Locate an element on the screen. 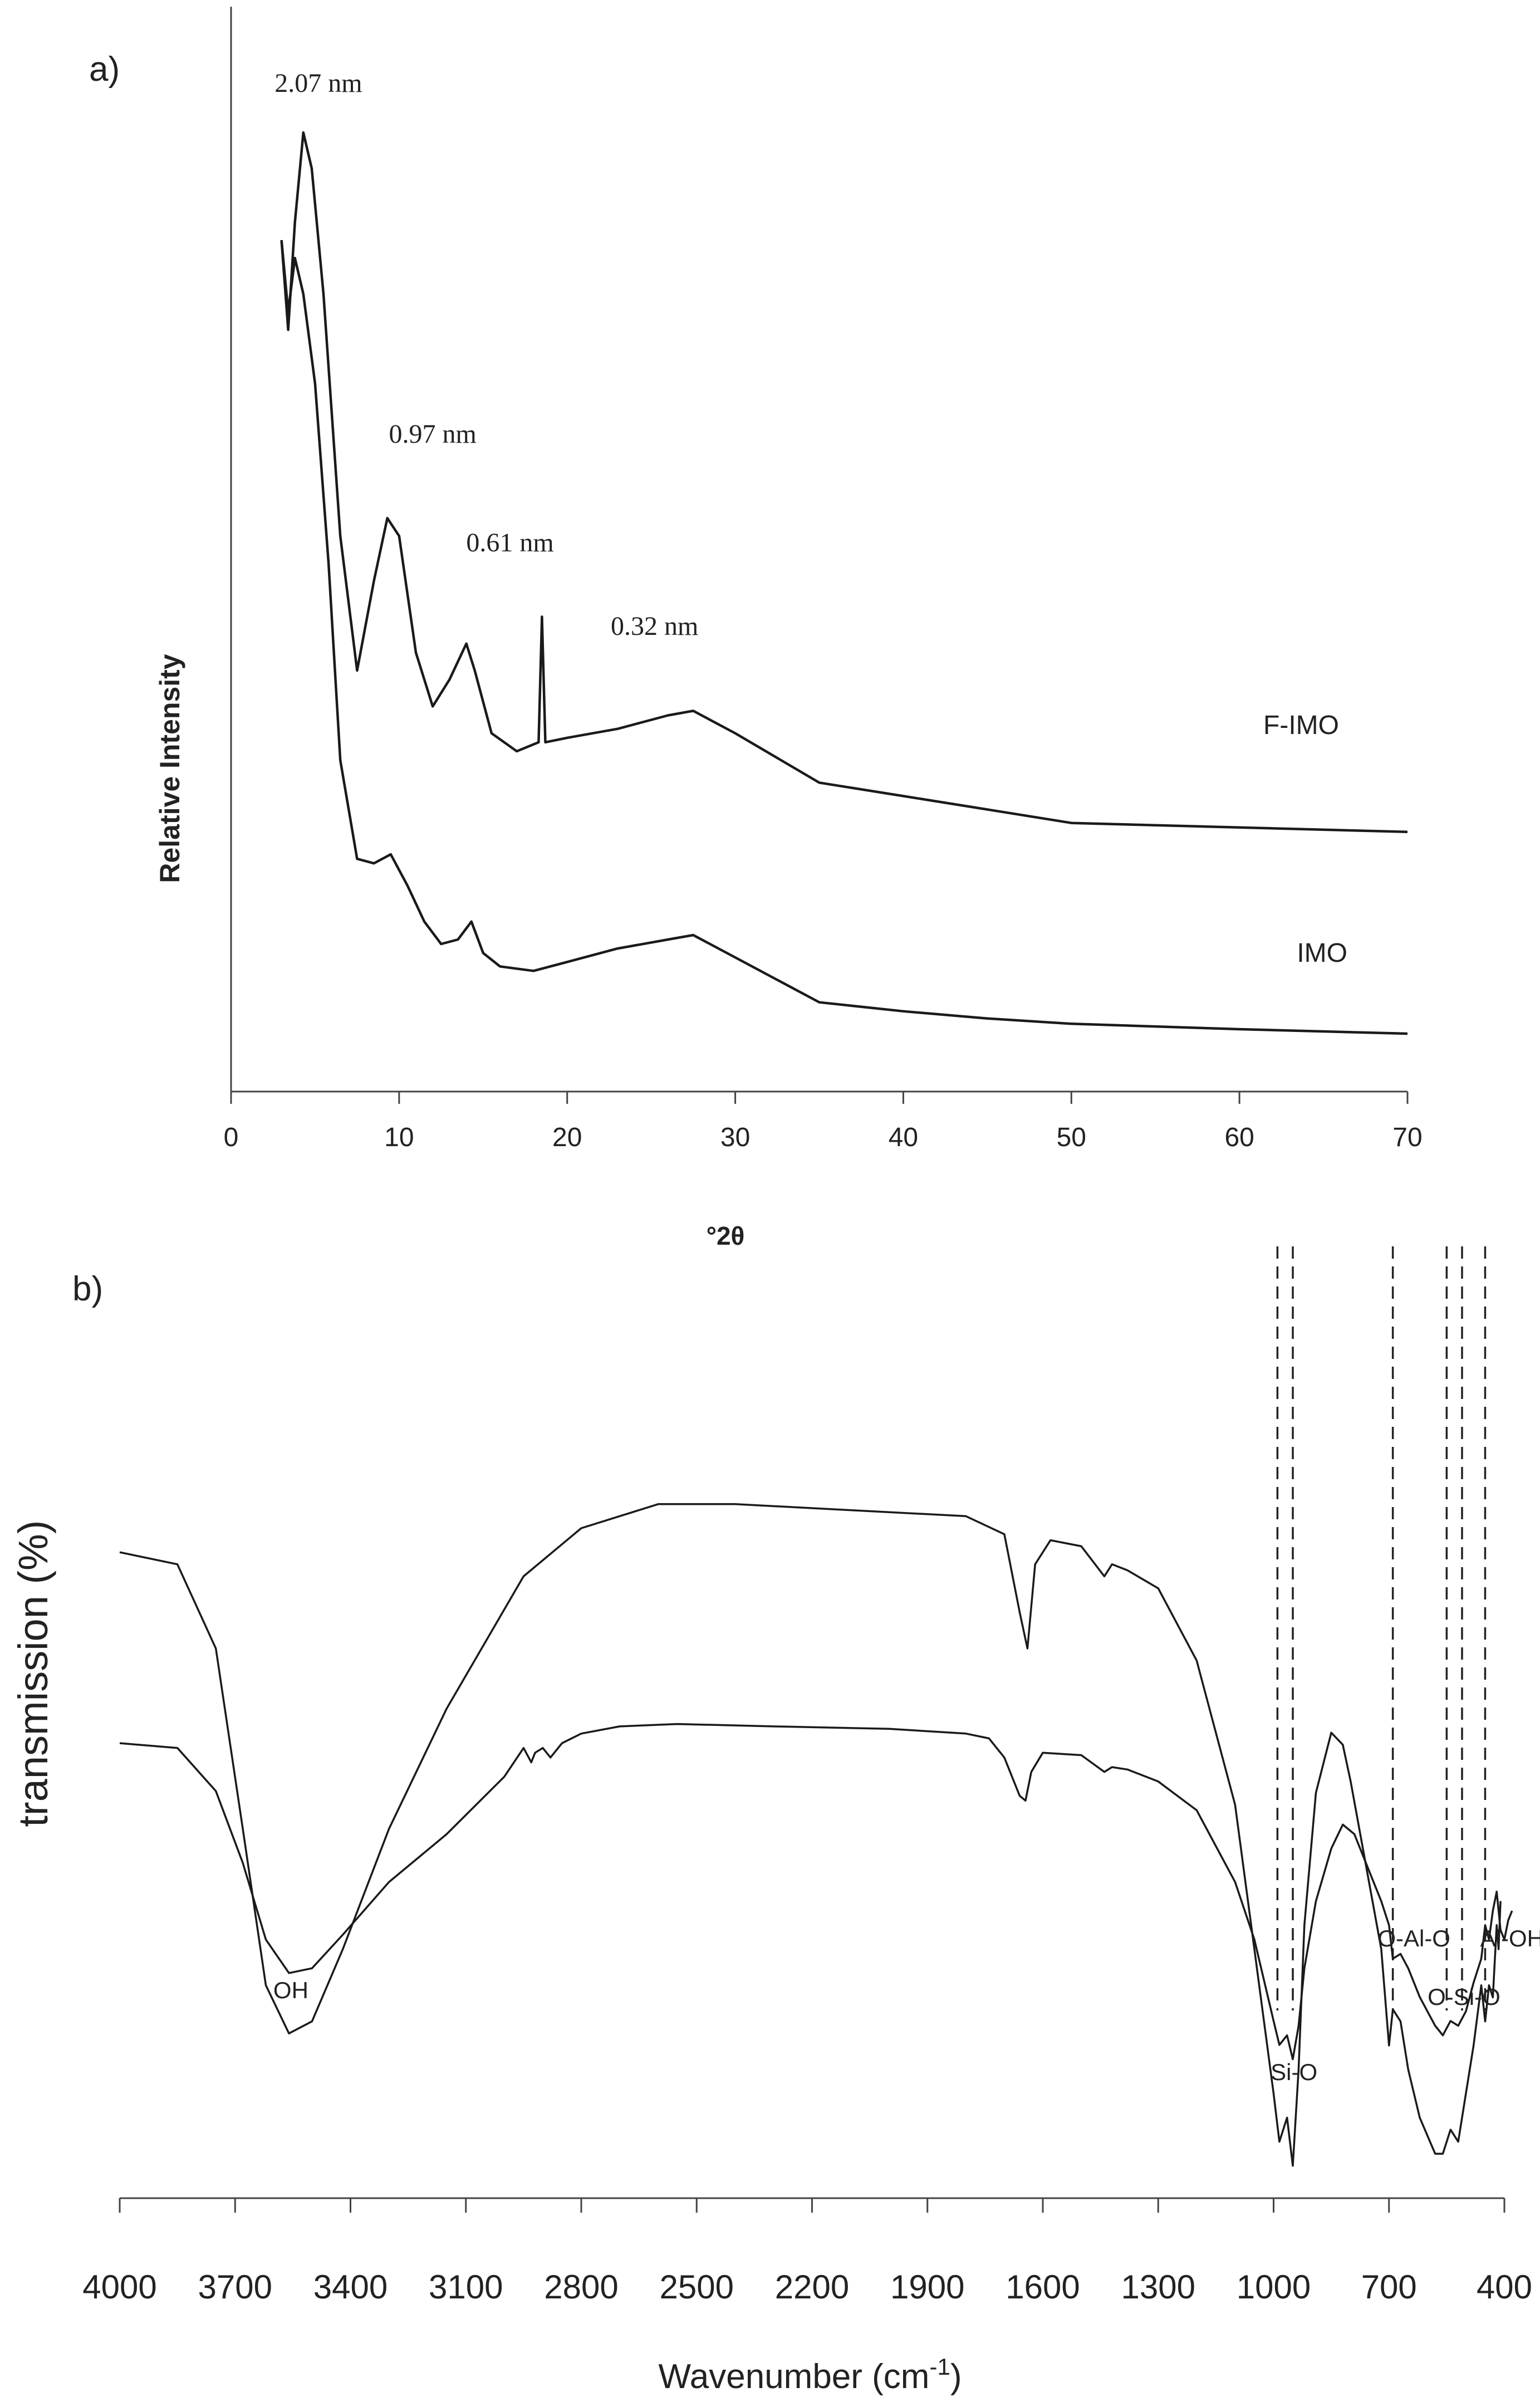 The width and height of the screenshot is (1540, 2402). x-tick-label-b: 4000 is located at coordinates (119, 2287).